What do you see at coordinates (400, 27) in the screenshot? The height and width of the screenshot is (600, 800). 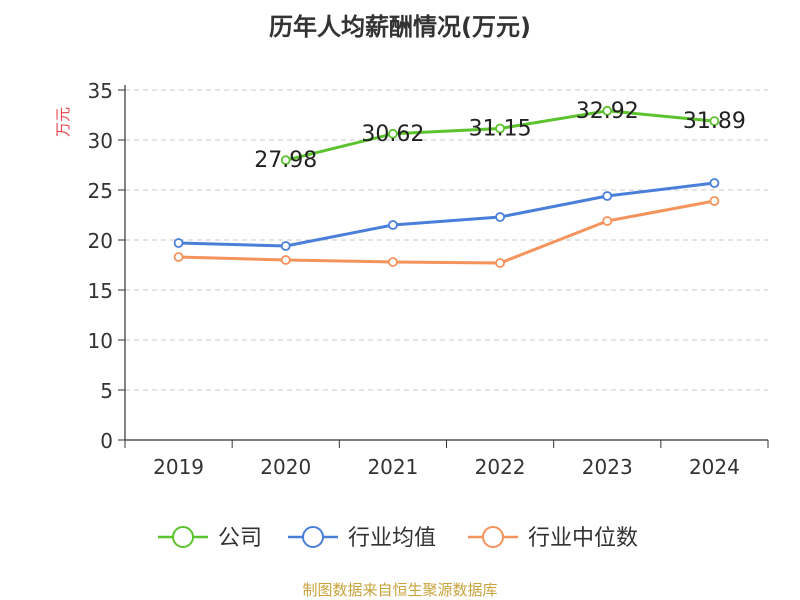 I see `chart-title: 历年人均薪酬情况(万元)` at bounding box center [400, 27].